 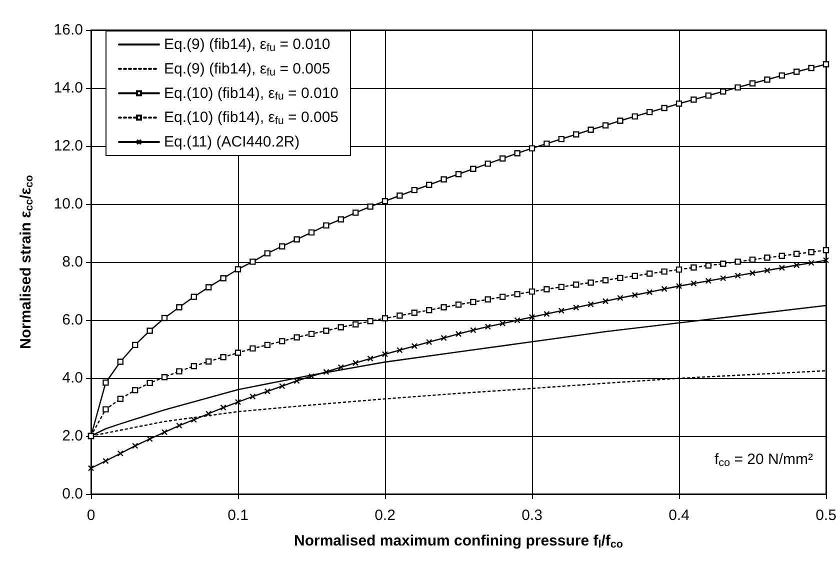 I want to click on y-tick-label: 0.0, so click(x=72, y=494).